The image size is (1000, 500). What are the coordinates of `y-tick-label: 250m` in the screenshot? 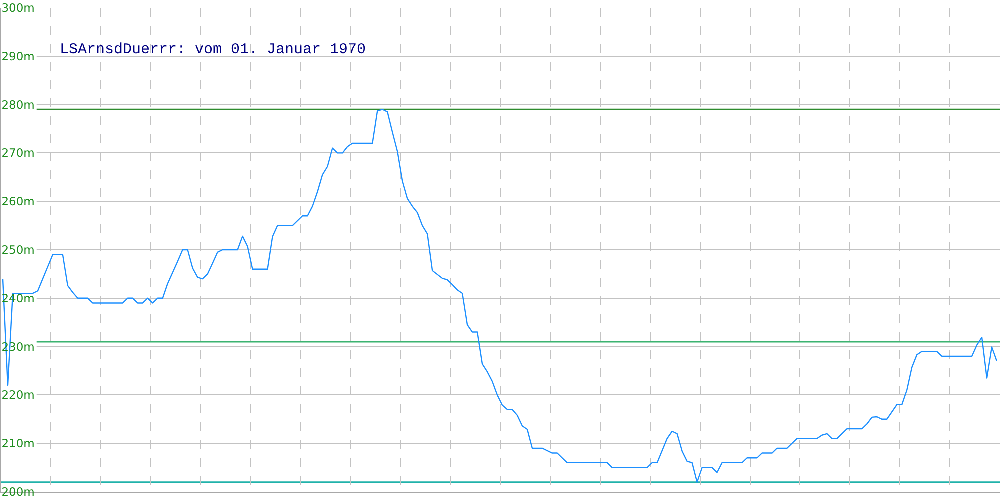 It's located at (18, 250).